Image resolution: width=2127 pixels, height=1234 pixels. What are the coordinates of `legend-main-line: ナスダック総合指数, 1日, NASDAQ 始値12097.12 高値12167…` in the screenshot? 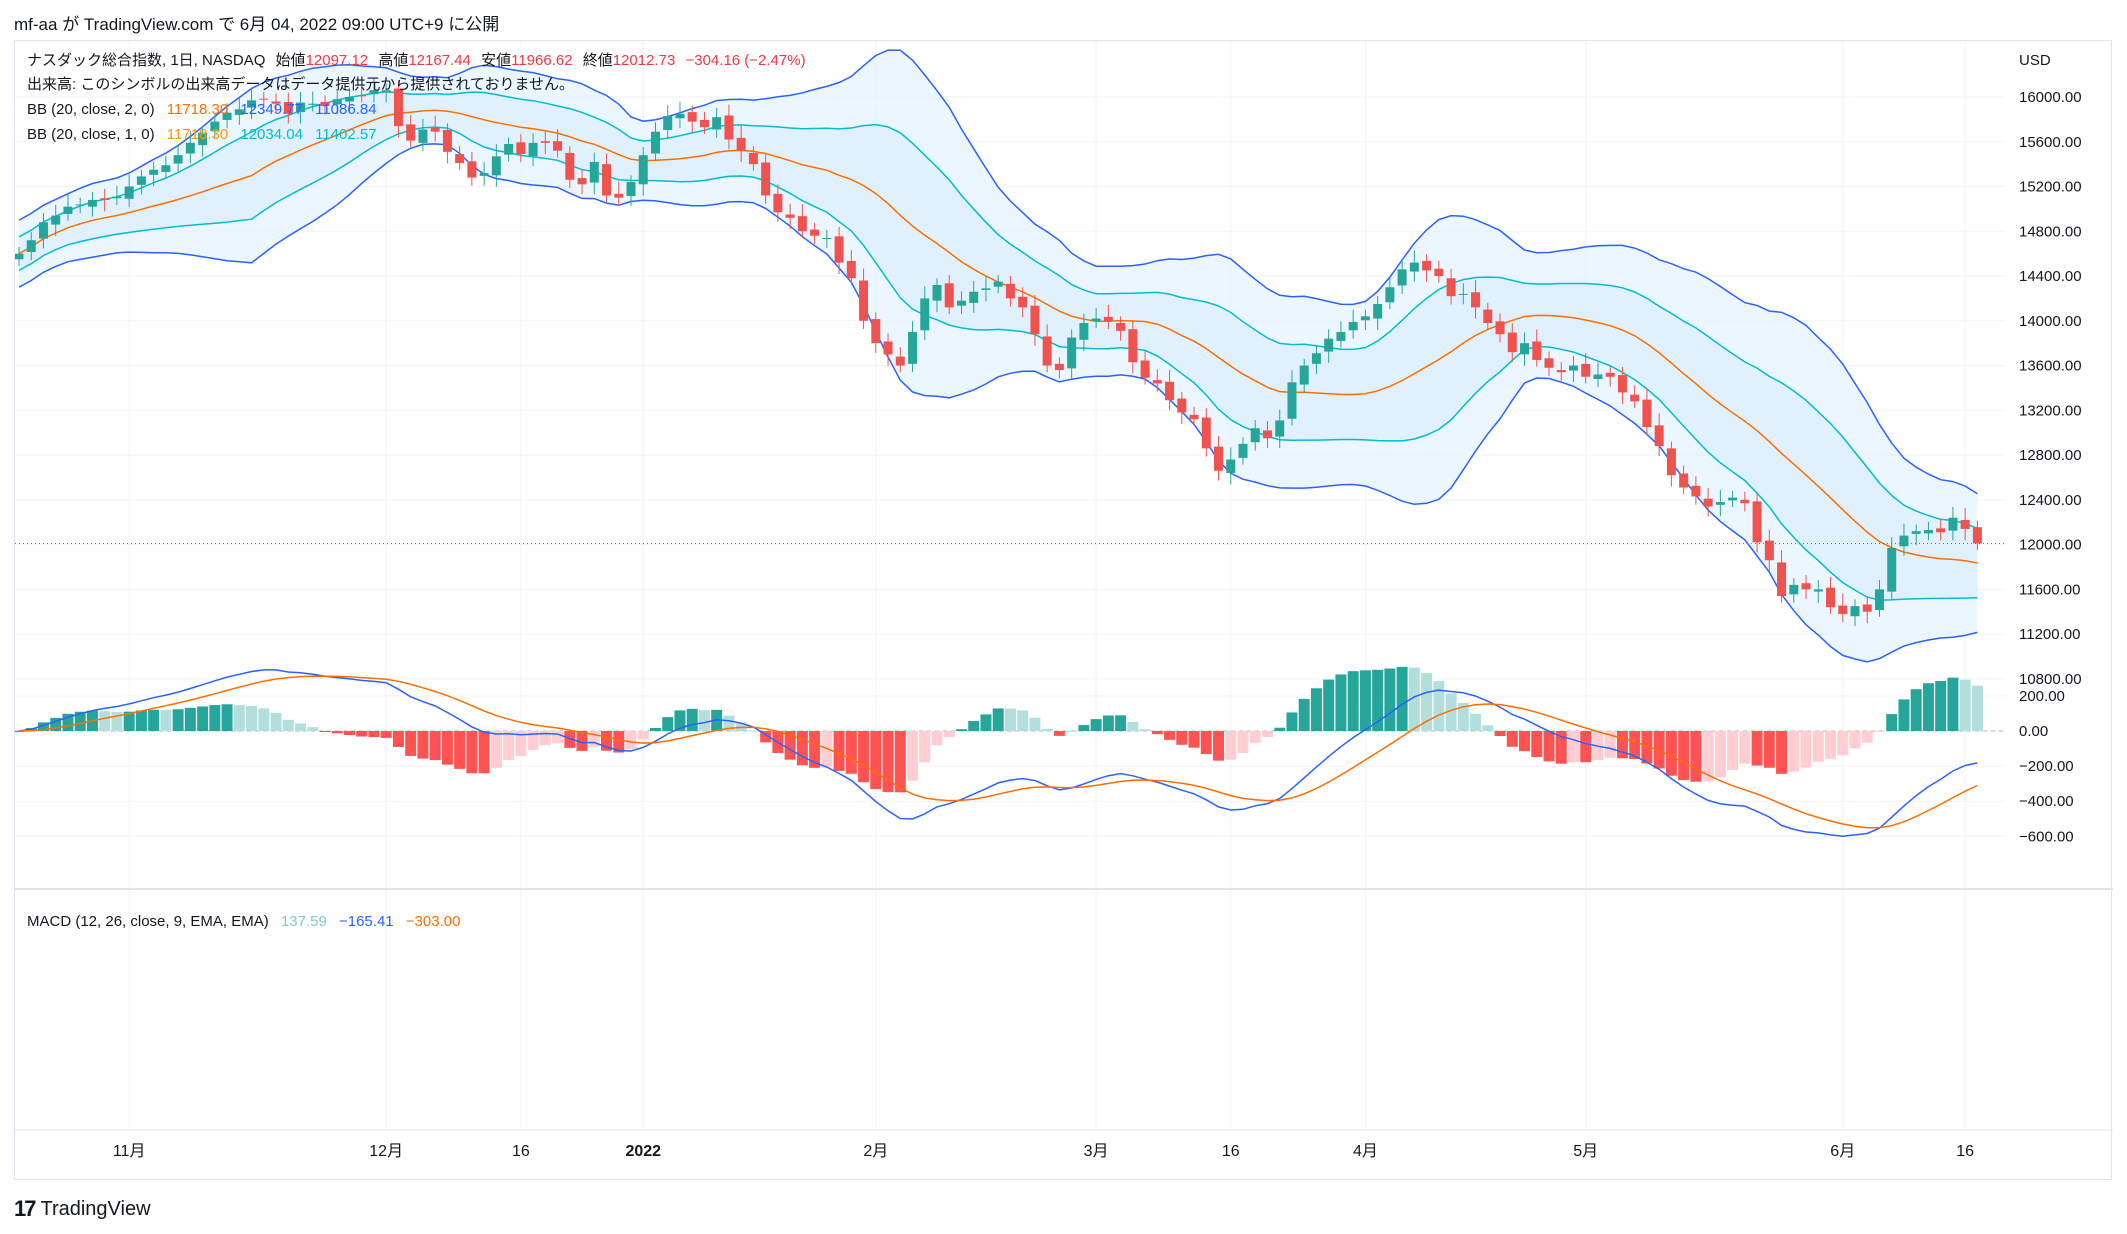 It's located at (416, 60).